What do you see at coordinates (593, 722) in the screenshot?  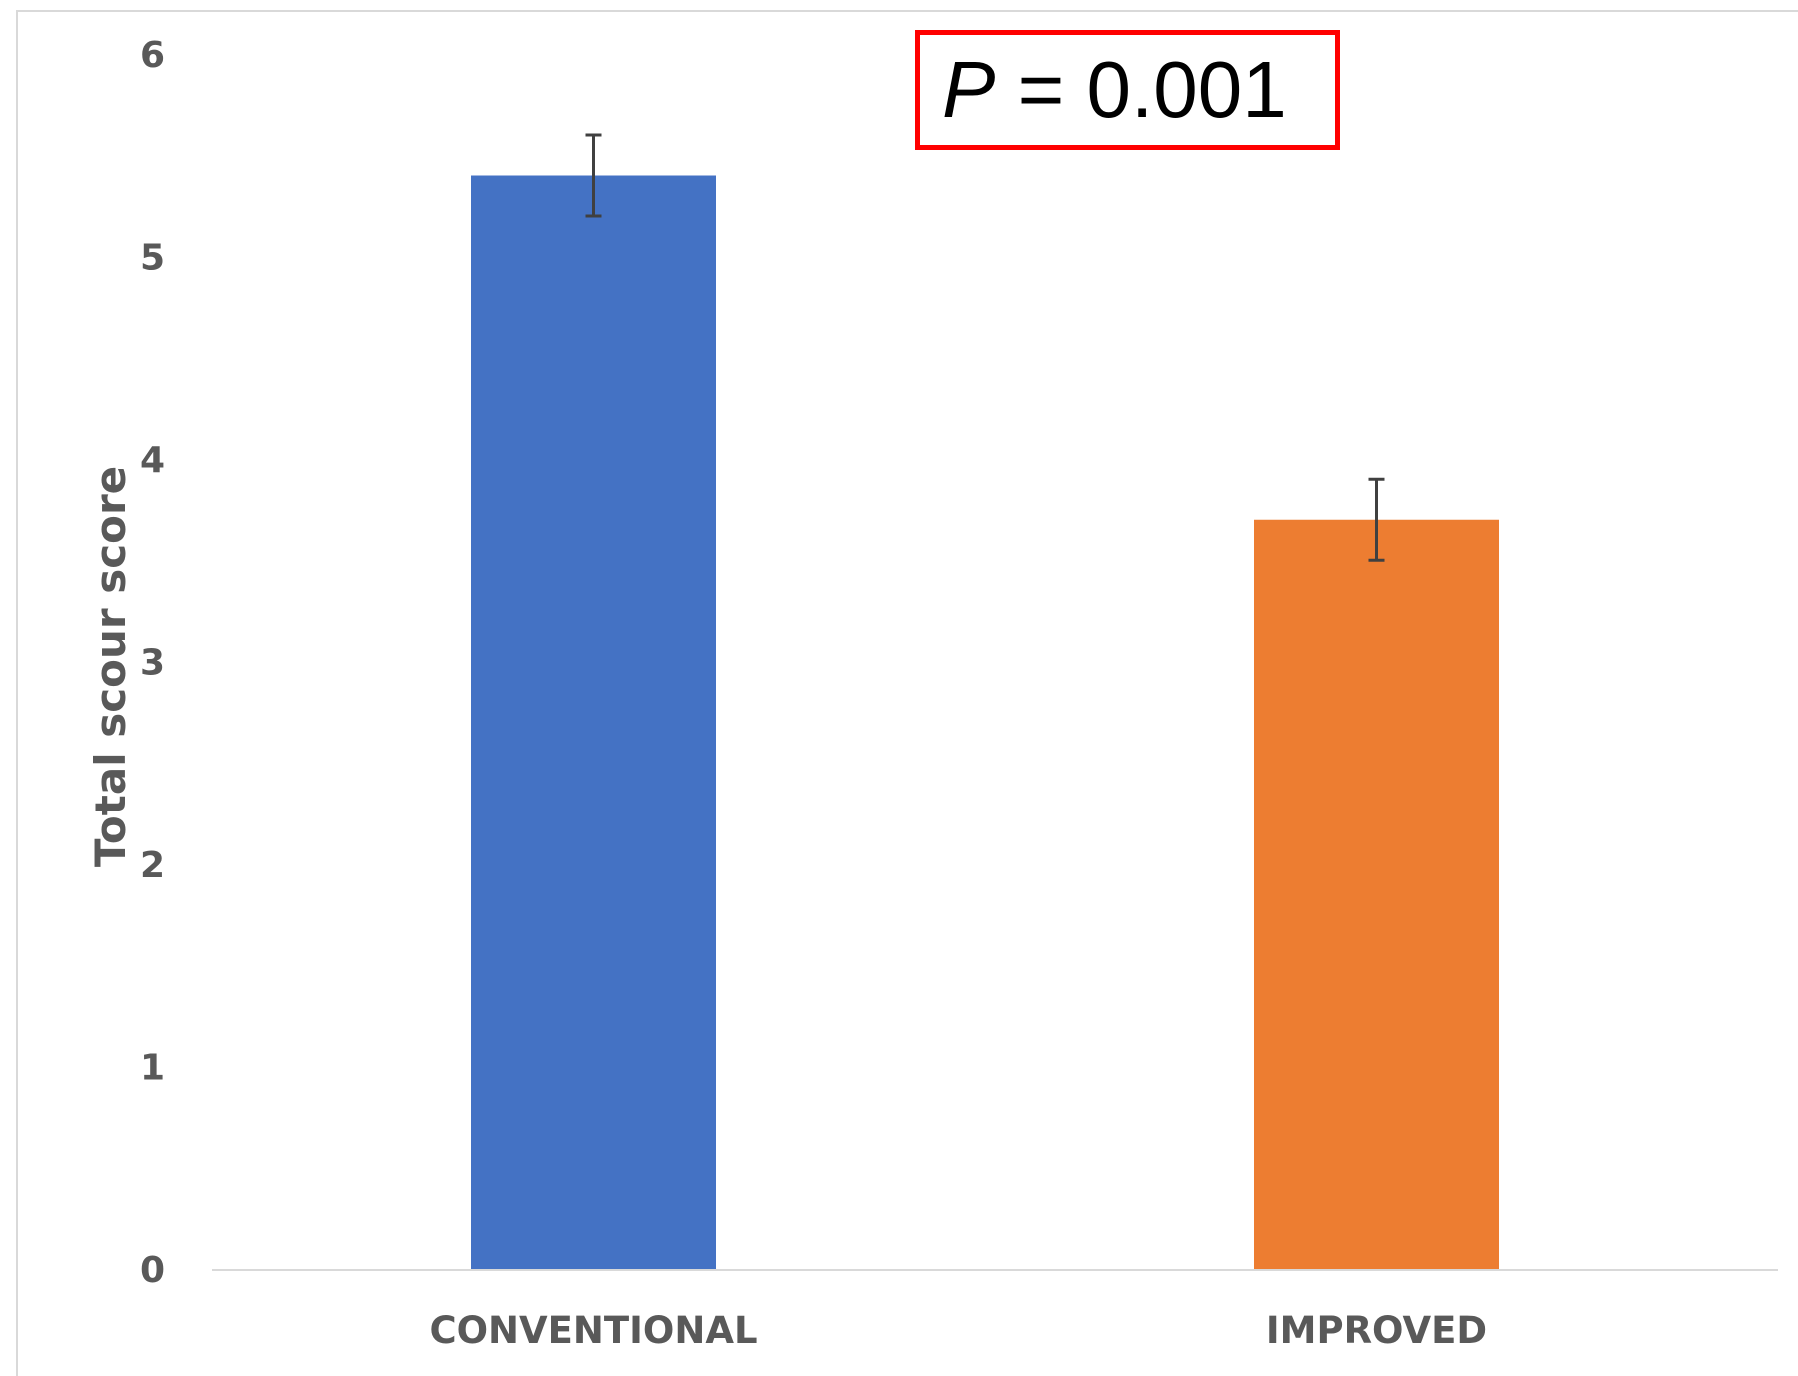 I see `bar-conventional` at bounding box center [593, 722].